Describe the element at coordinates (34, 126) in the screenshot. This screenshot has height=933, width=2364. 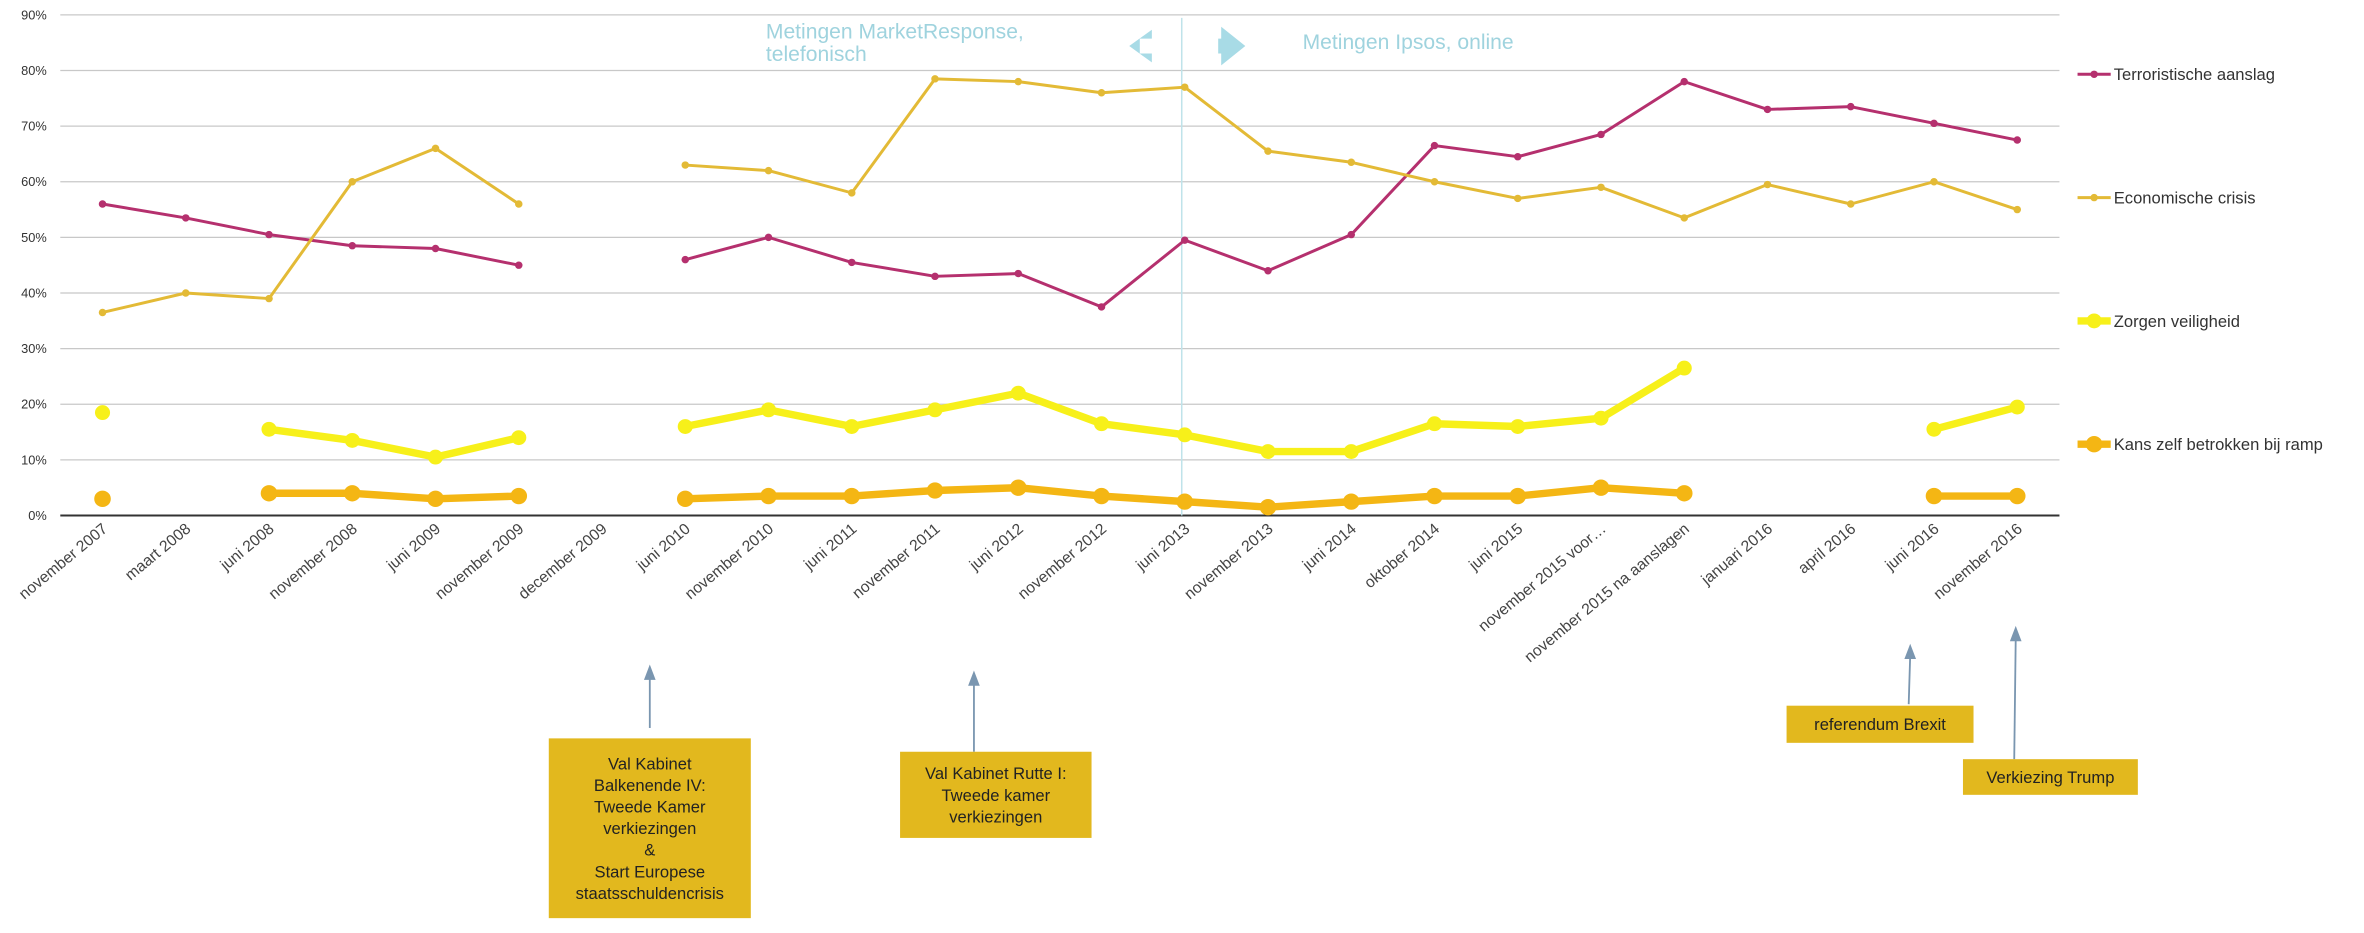
I see `y-tick-label: 70%` at that location.